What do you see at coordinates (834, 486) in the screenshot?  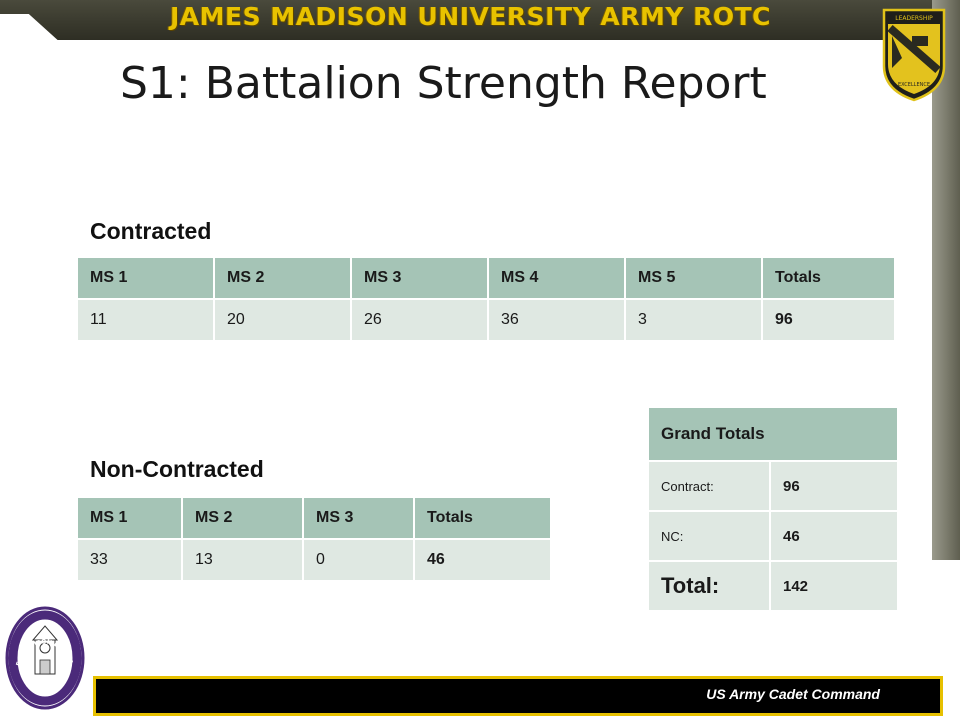 I see `contract-value: 96` at bounding box center [834, 486].